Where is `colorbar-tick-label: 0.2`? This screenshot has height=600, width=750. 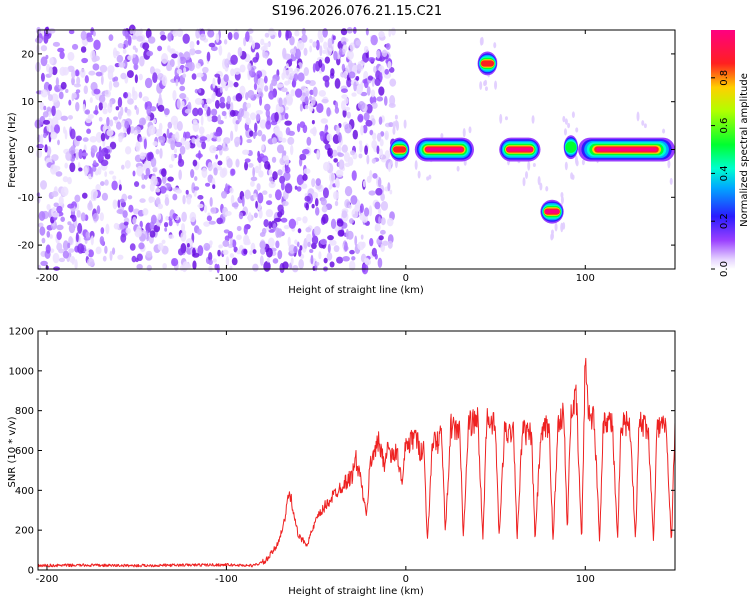
colorbar-tick-label: 0.2 is located at coordinates (724, 221).